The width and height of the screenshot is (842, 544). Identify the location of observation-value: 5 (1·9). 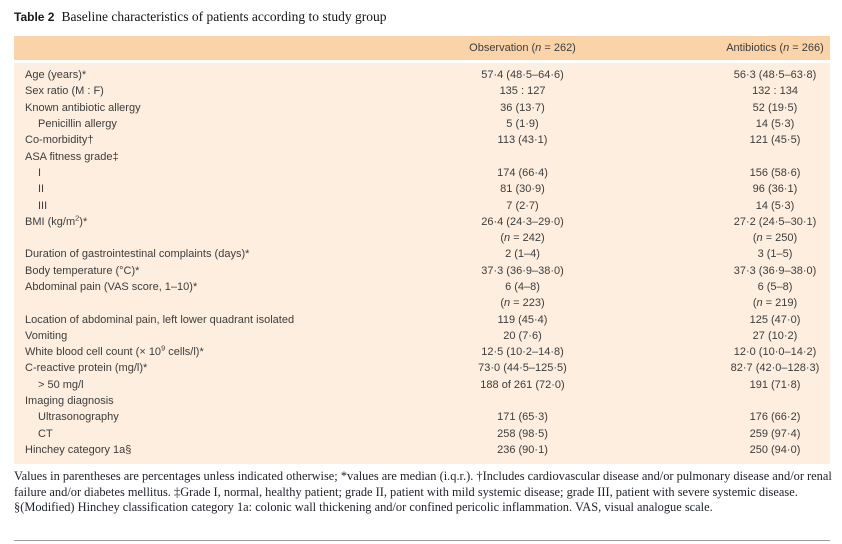
(522, 124).